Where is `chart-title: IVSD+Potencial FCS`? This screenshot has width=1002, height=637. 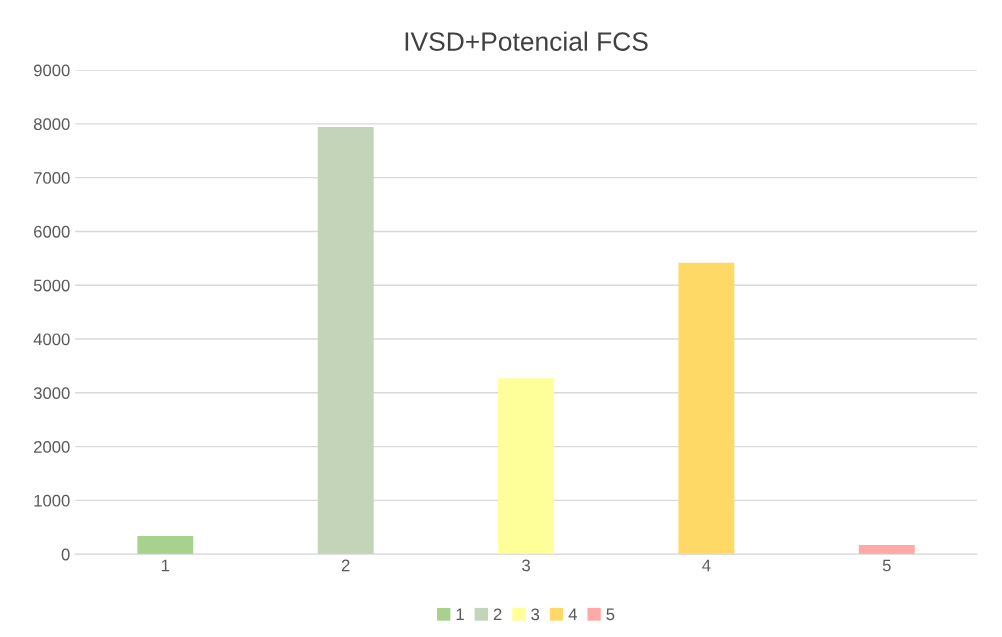 chart-title: IVSD+Potencial FCS is located at coordinates (526, 41).